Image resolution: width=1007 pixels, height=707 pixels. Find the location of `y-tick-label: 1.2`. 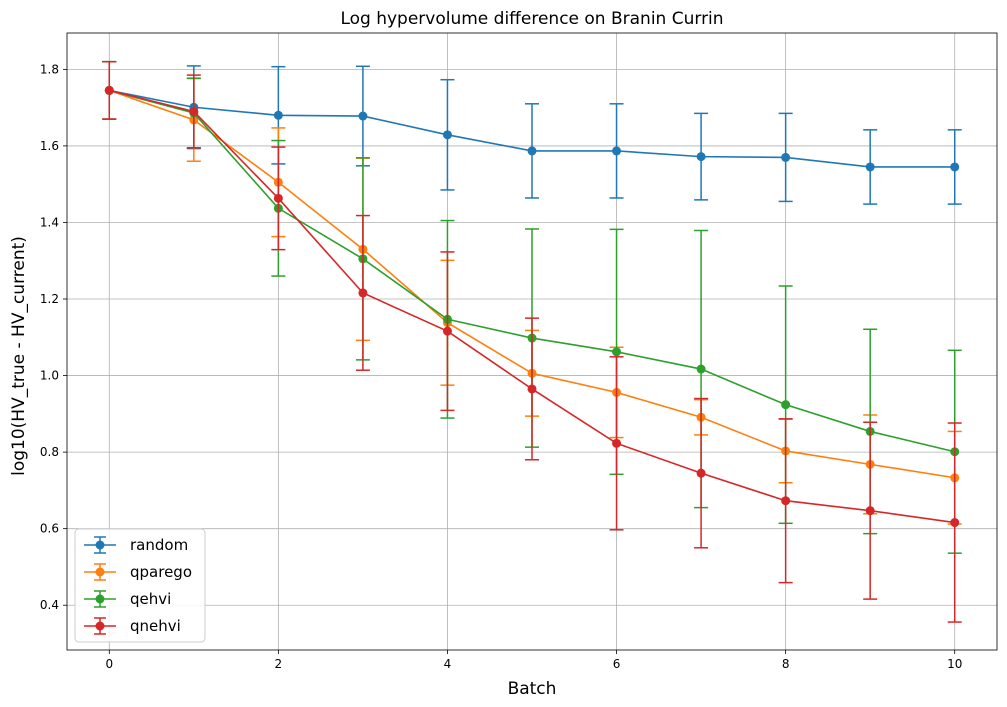

y-tick-label: 1.2 is located at coordinates (49, 299).